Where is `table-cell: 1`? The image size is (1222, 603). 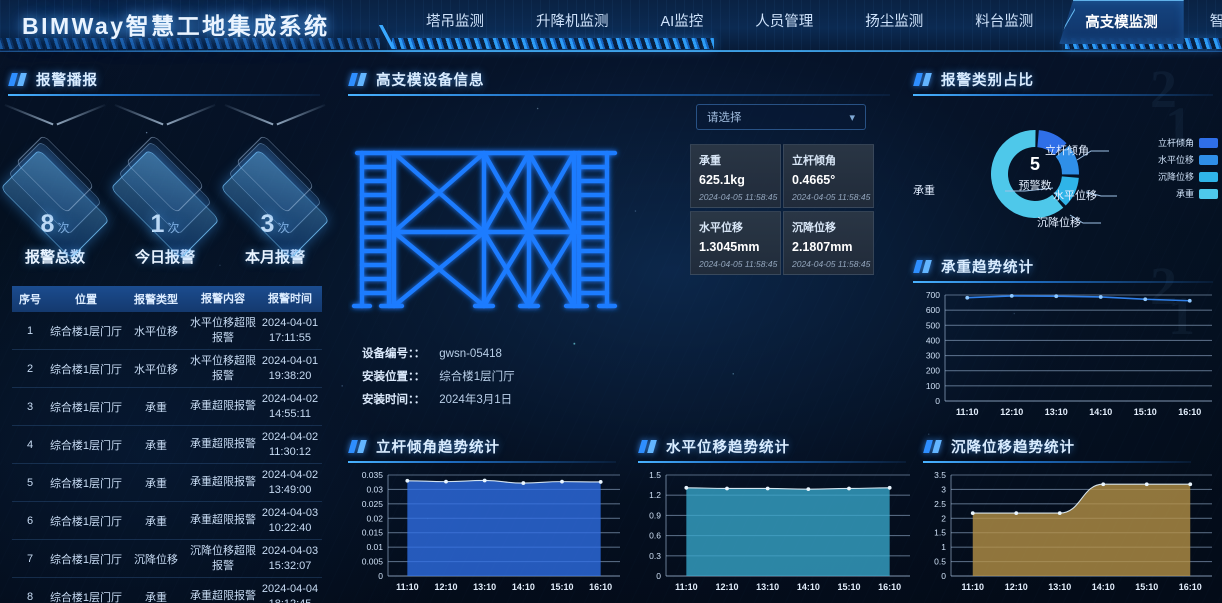
table-cell: 1 is located at coordinates (30, 330).